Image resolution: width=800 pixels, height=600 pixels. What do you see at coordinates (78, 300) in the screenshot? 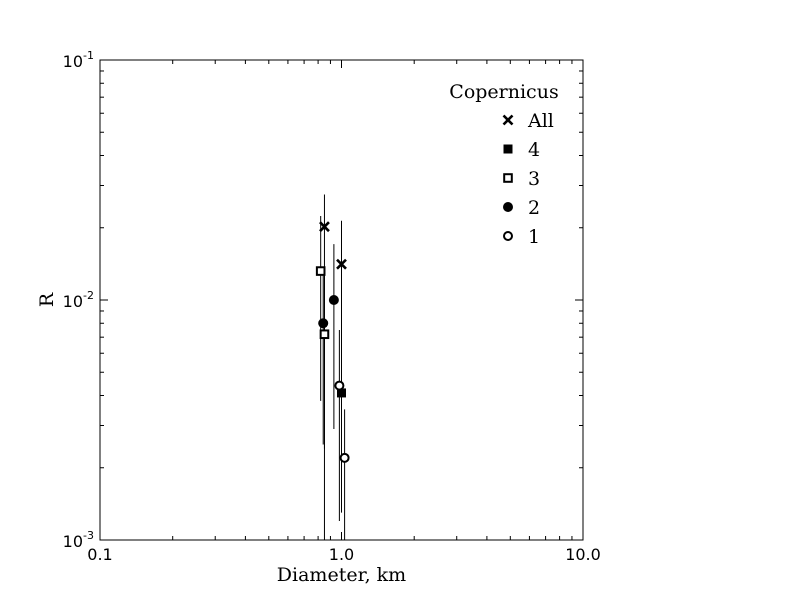
I see `y-tick-label: 10⁻²` at bounding box center [78, 300].